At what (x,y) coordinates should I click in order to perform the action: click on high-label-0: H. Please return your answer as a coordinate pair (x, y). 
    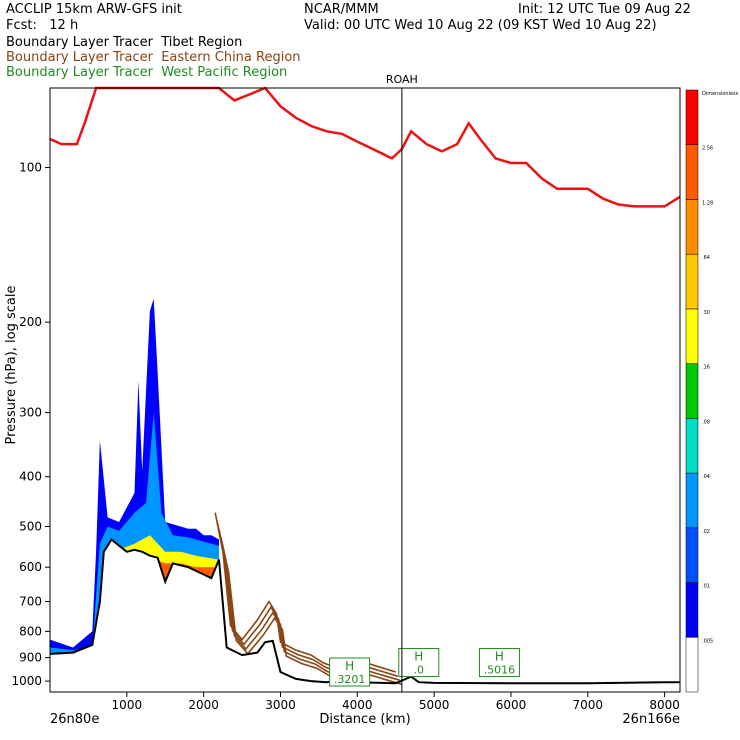
    Looking at the image, I should click on (349, 666).